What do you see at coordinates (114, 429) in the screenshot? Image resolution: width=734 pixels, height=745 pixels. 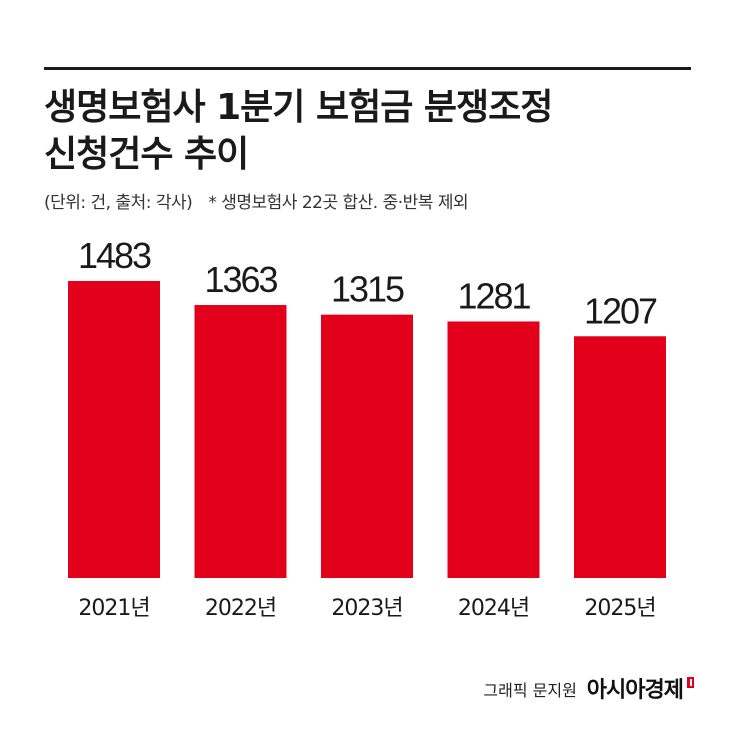 I see `bar-2021년` at bounding box center [114, 429].